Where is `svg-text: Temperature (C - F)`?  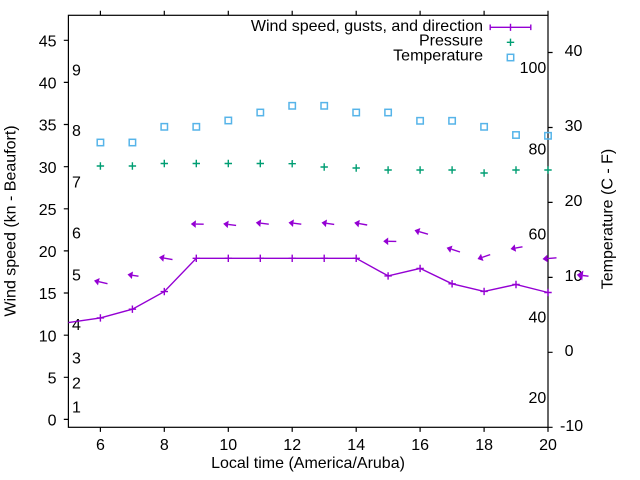
svg-text: Temperature (C - F) is located at coordinates (608, 219).